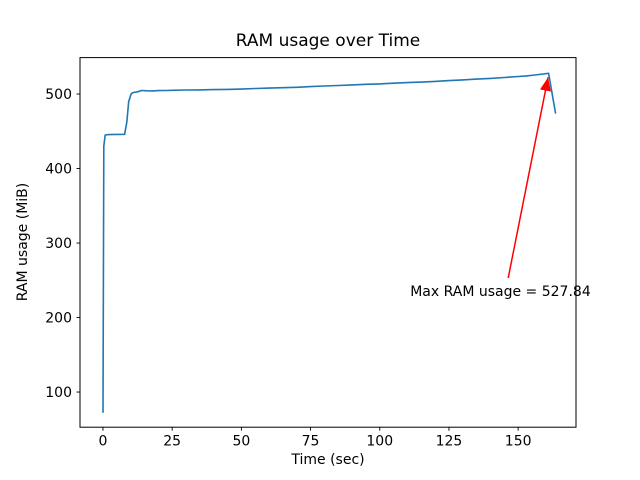 This screenshot has width=640, height=480. I want to click on x-tick-label: 50, so click(241, 442).